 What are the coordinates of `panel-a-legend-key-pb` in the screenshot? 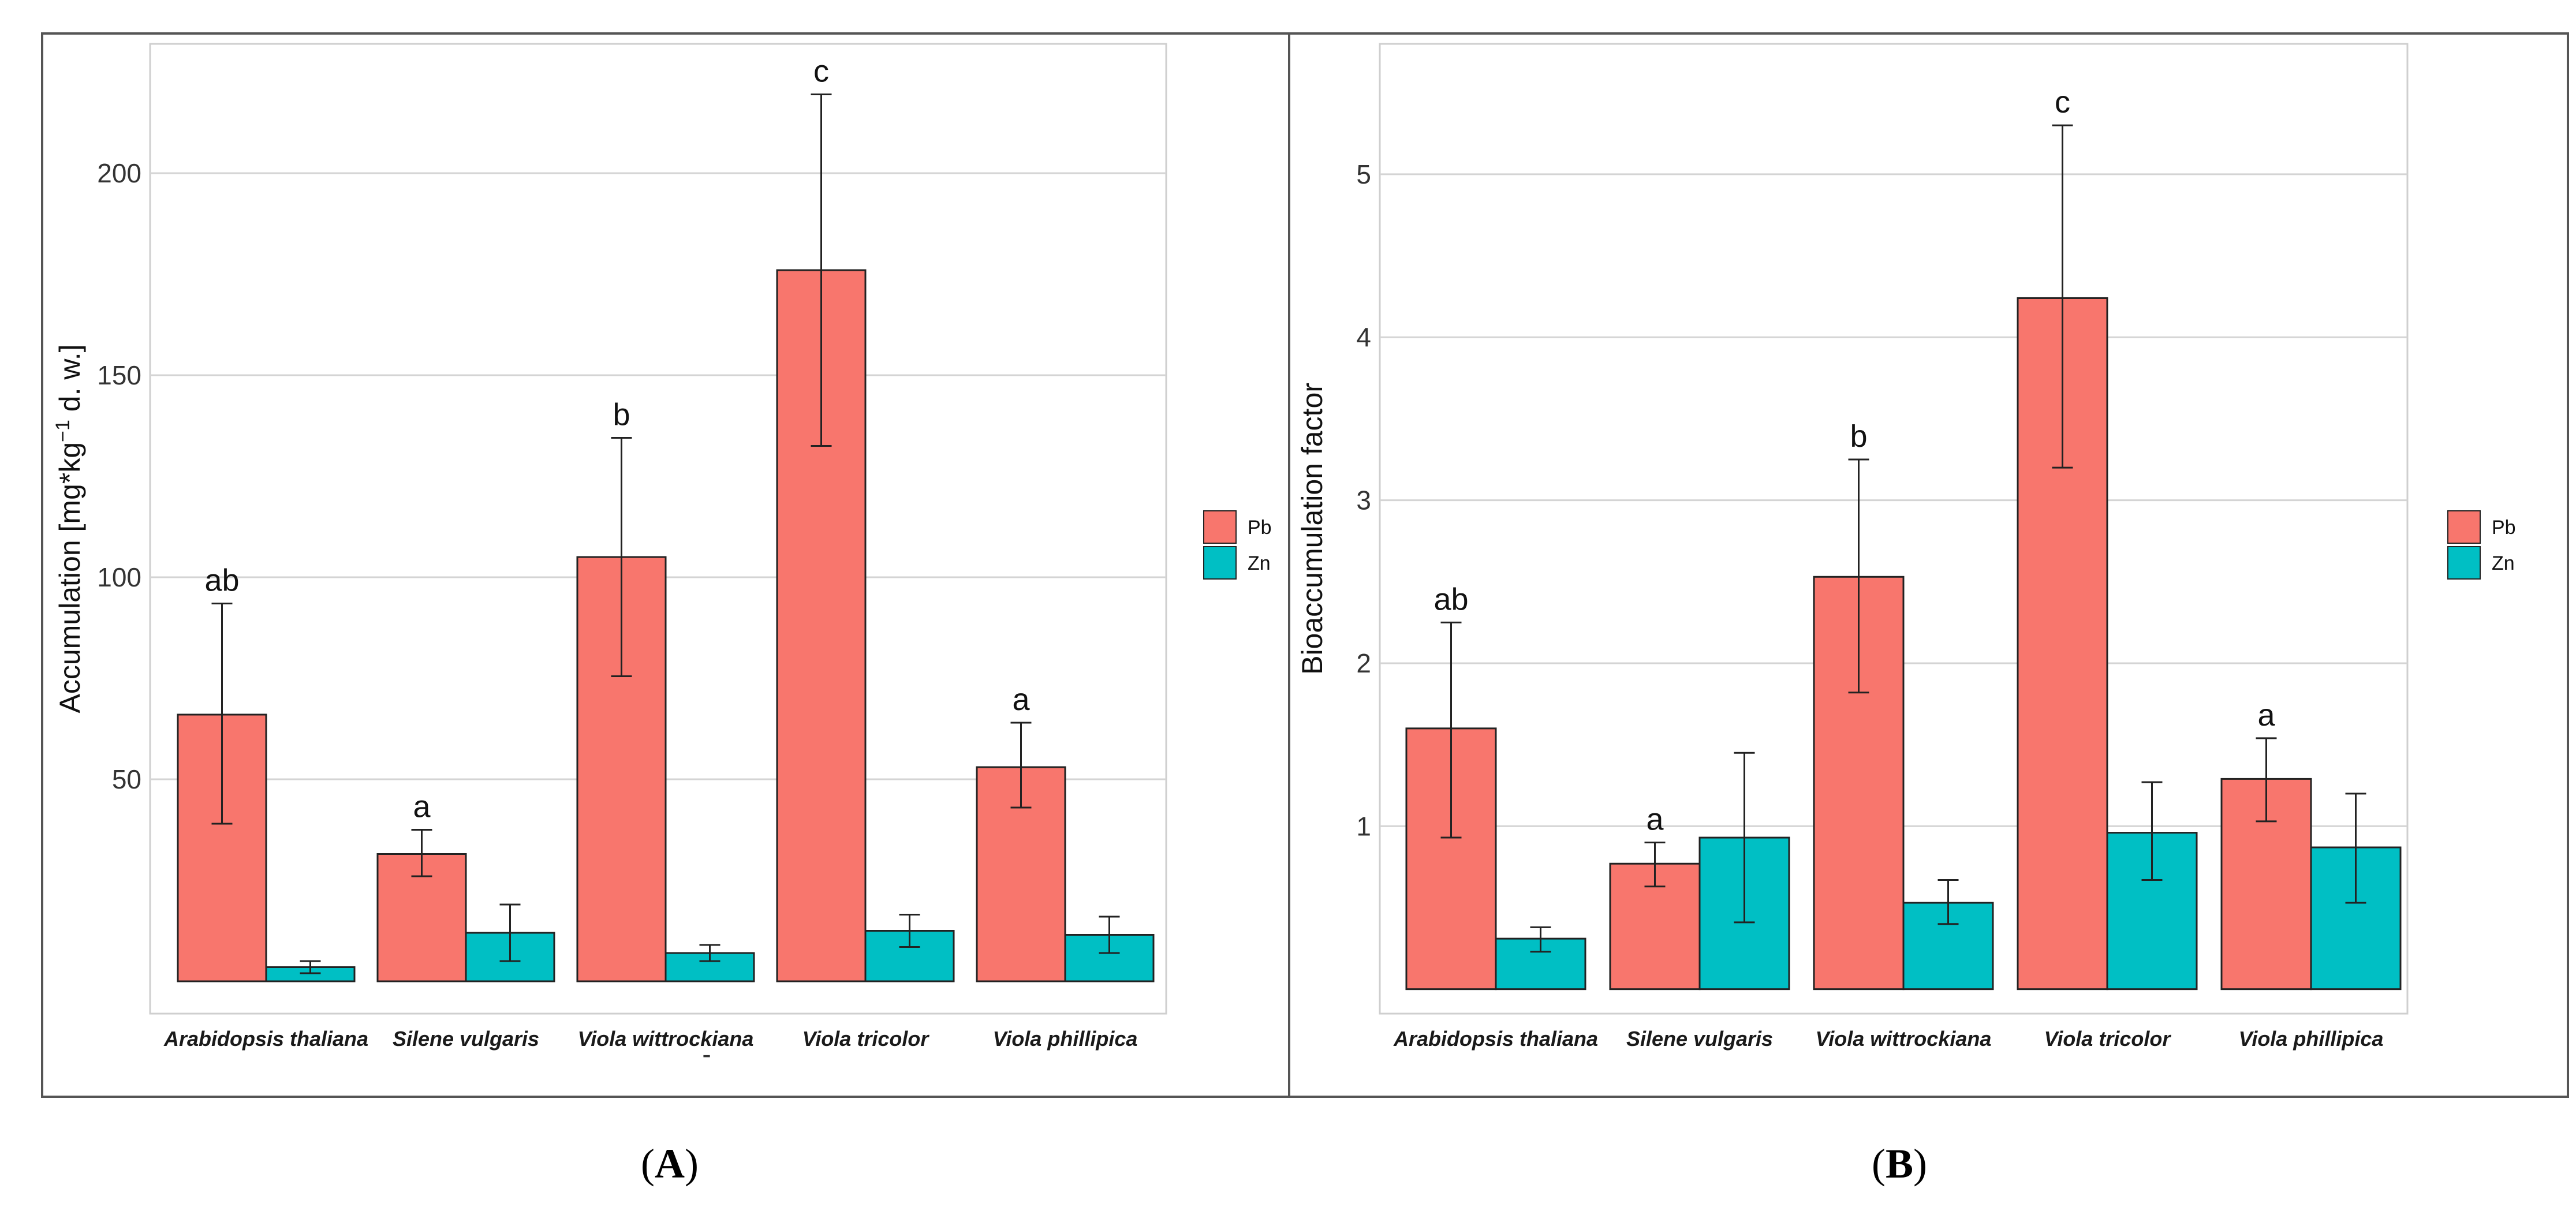 It's located at (1220, 527).